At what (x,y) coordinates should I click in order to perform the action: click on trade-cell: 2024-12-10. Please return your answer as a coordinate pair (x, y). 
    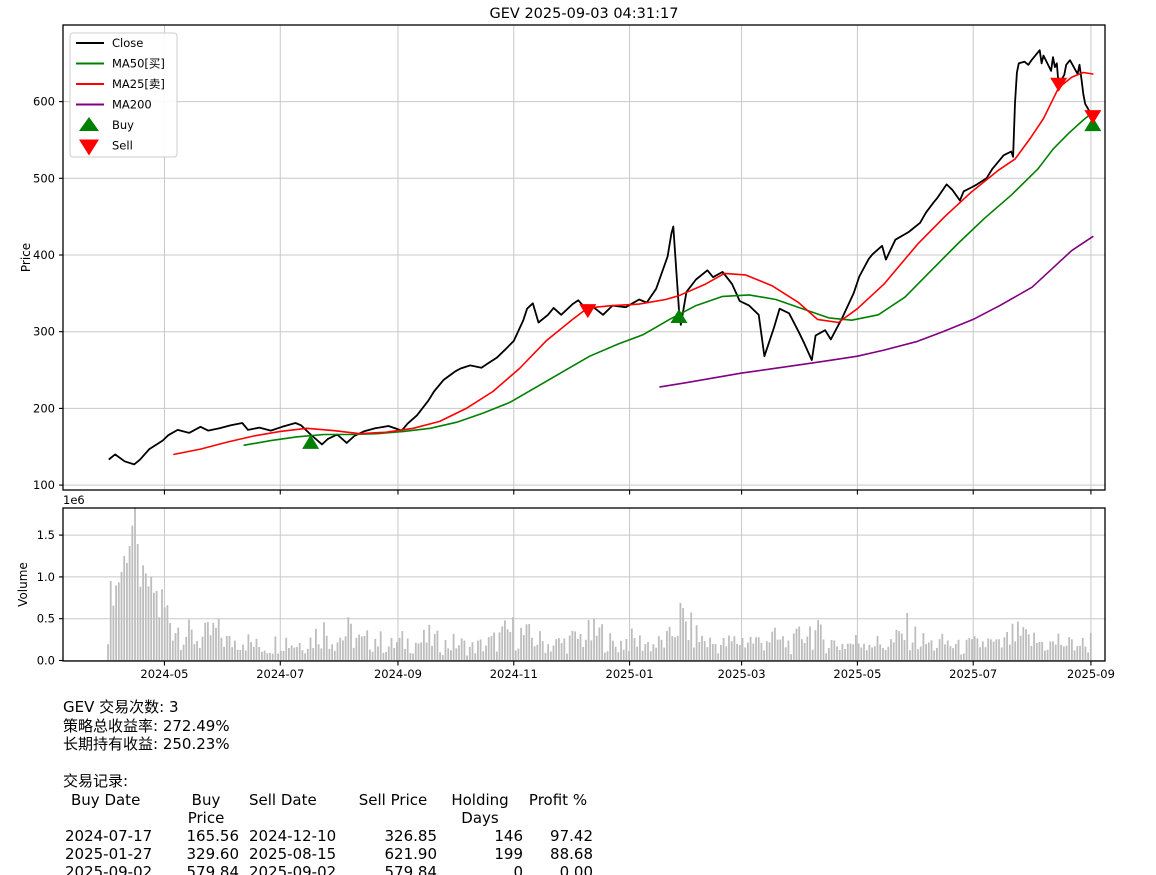
    Looking at the image, I should click on (293, 835).